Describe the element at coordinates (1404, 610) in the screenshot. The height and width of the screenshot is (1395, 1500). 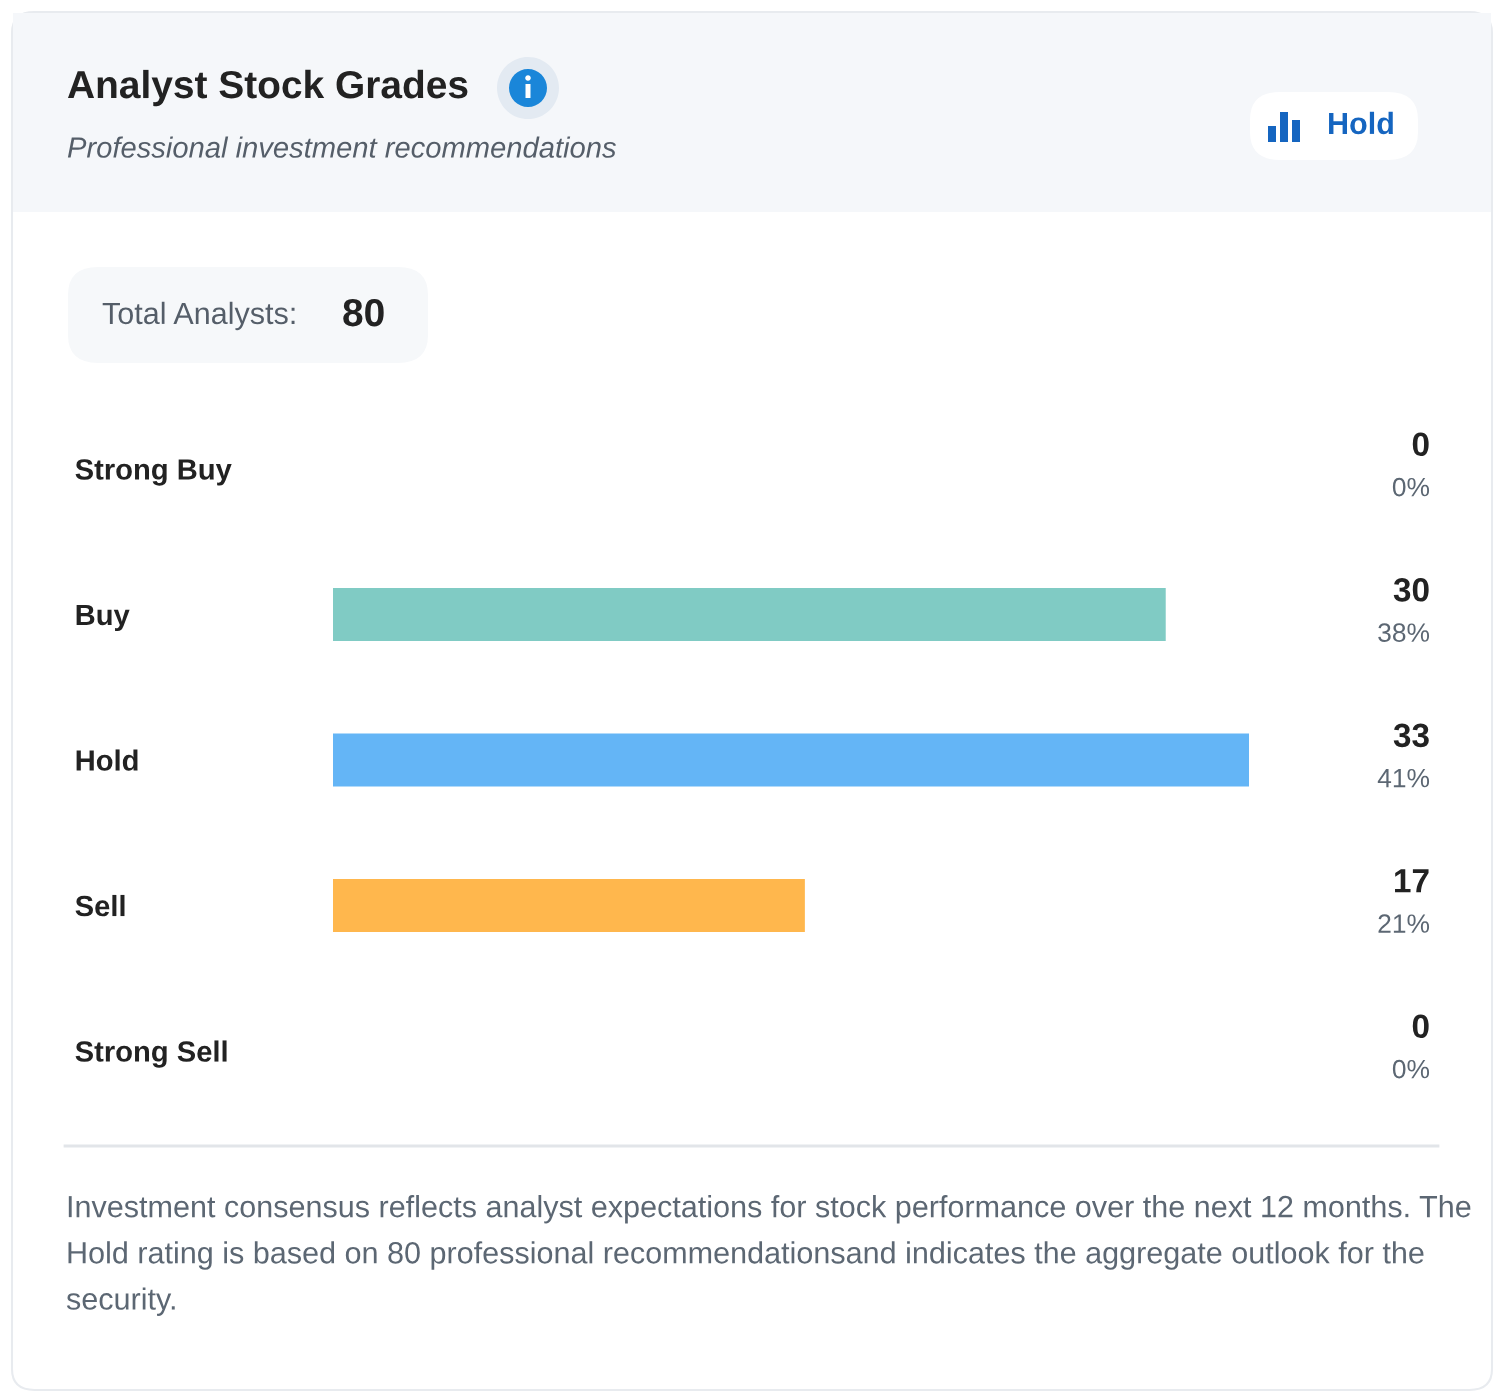
I see `data-label: 30 38%` at that location.